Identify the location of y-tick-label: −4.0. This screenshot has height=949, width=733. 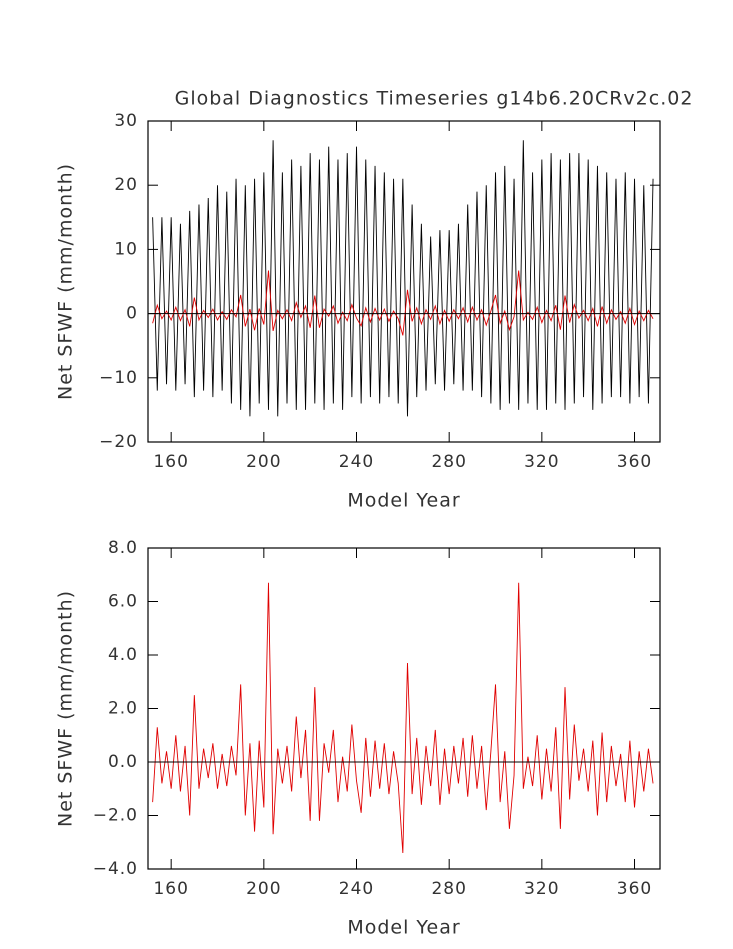
(115, 869).